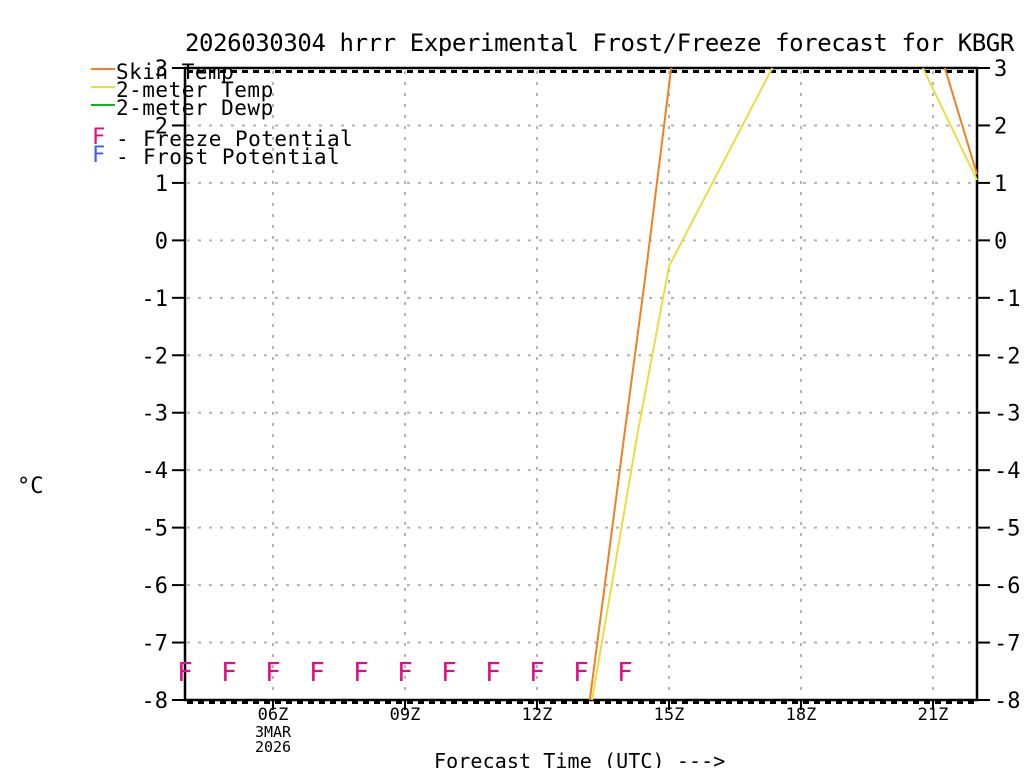  I want to click on y-tick-label-right: 3, so click(1000, 69).